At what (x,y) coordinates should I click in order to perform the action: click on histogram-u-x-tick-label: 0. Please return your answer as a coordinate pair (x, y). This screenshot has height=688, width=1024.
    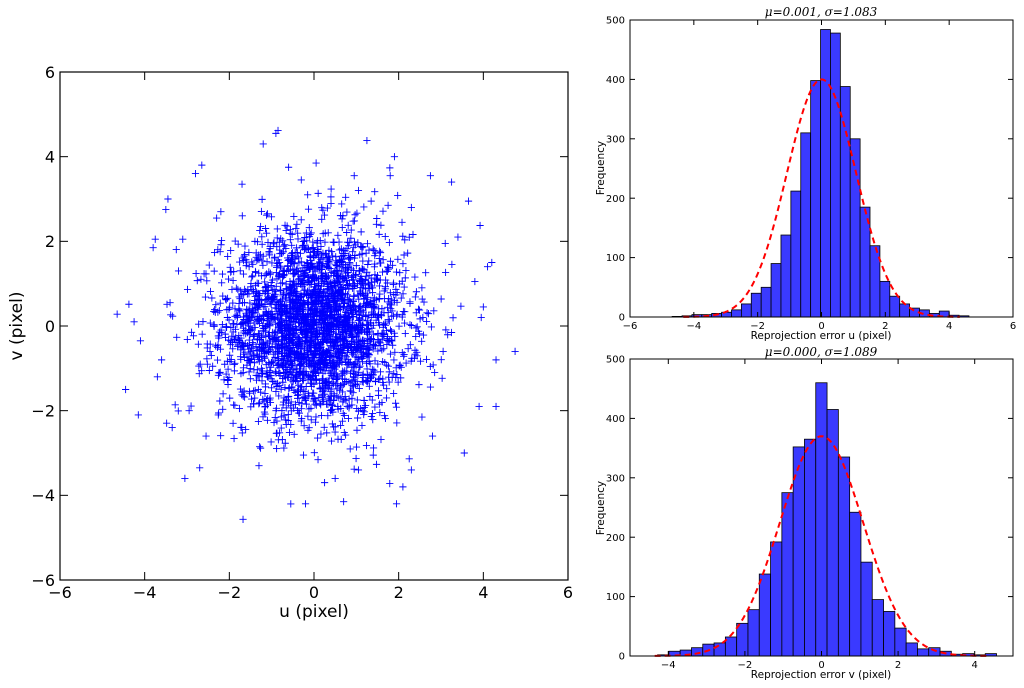
    Looking at the image, I should click on (821, 326).